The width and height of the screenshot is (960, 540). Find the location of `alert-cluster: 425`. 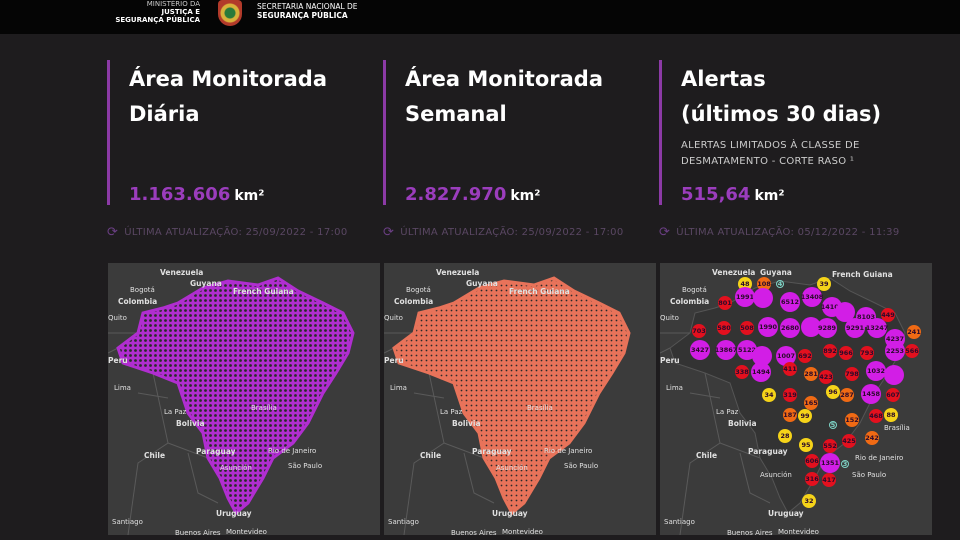

alert-cluster: 425 is located at coordinates (849, 441).